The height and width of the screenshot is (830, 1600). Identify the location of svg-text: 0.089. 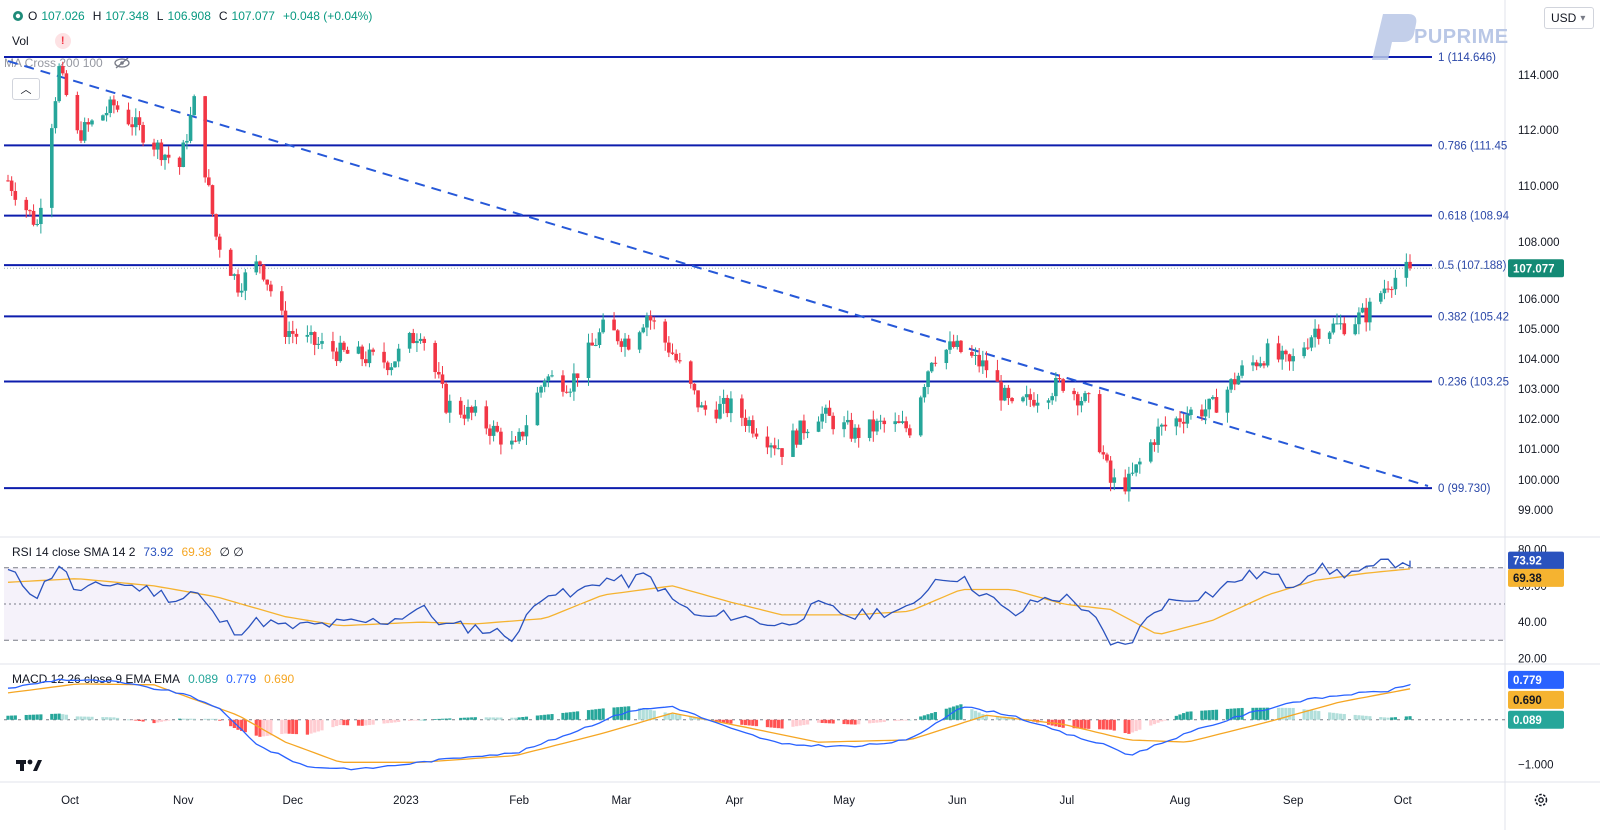
(1527, 721).